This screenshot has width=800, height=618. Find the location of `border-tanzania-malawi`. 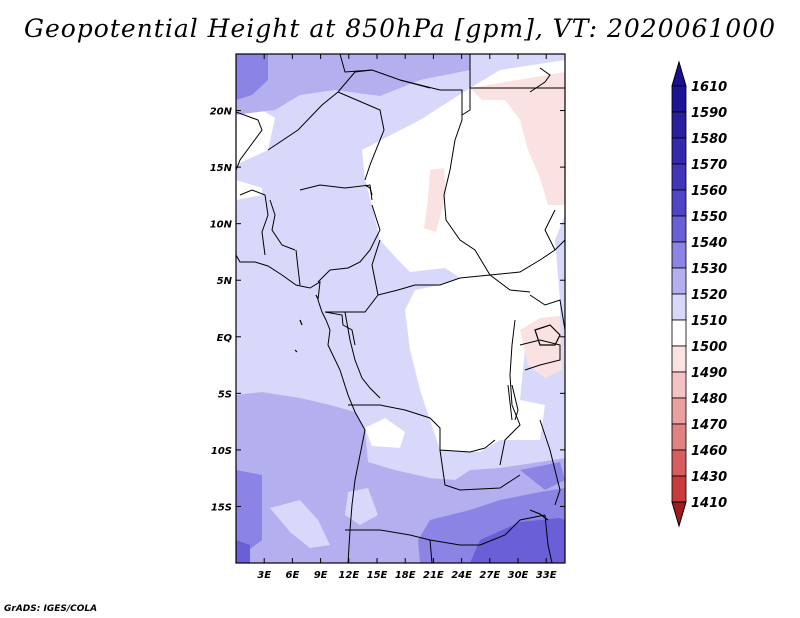

border-tanzania-malawi is located at coordinates (550, 462).